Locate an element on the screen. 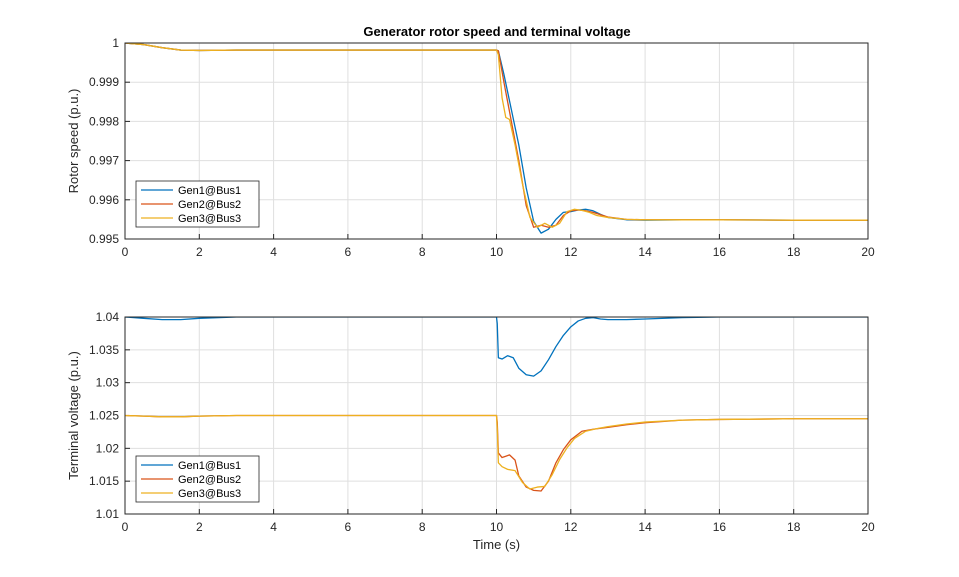 Image resolution: width=959 pixels, height=577 pixels. terminal-voltage-ytick-label: 1.035 is located at coordinates (104, 350).